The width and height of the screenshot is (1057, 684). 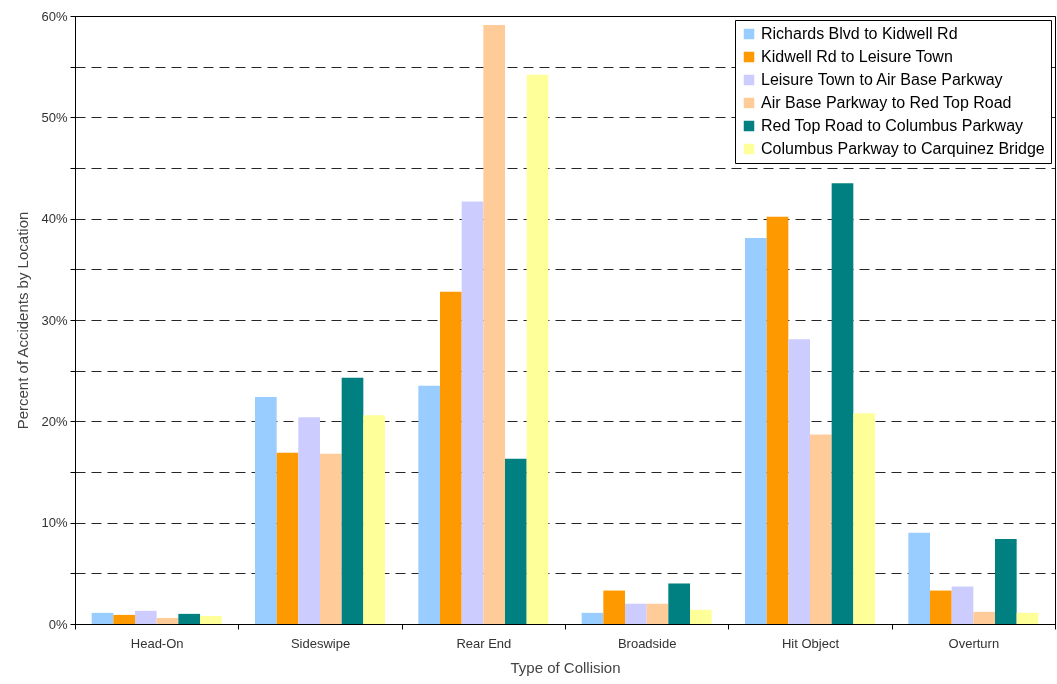 What do you see at coordinates (882, 79) in the screenshot?
I see `legend-label: Leisure Town to Air Base Parkway` at bounding box center [882, 79].